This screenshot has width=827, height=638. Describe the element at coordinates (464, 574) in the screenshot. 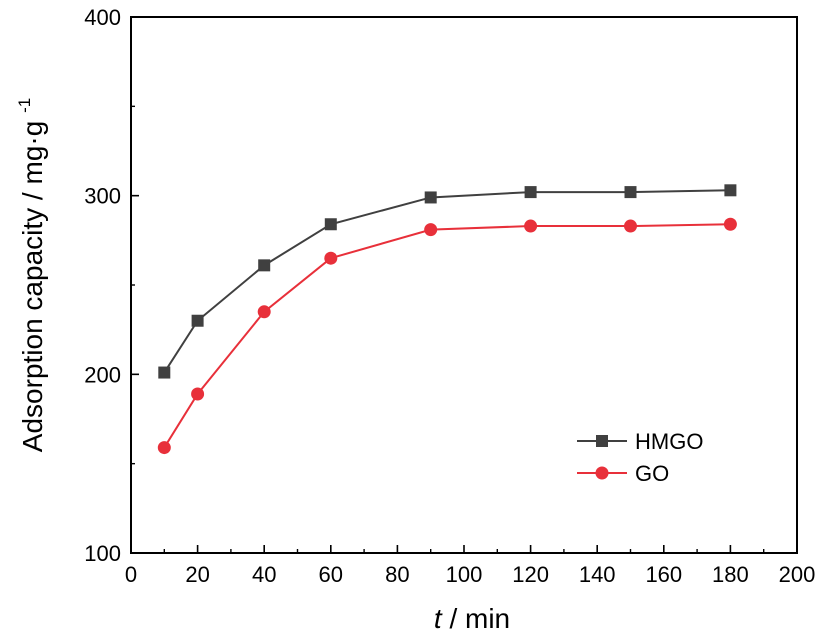

I see `x-tick-label: 100` at that location.